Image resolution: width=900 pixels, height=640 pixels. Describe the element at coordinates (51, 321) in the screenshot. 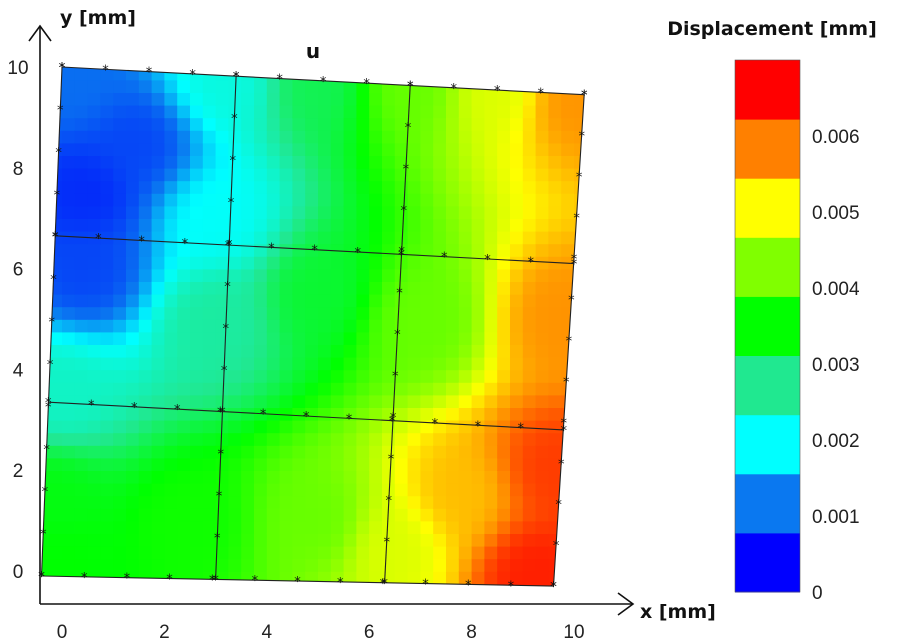

I see `mesh-edge-left` at that location.